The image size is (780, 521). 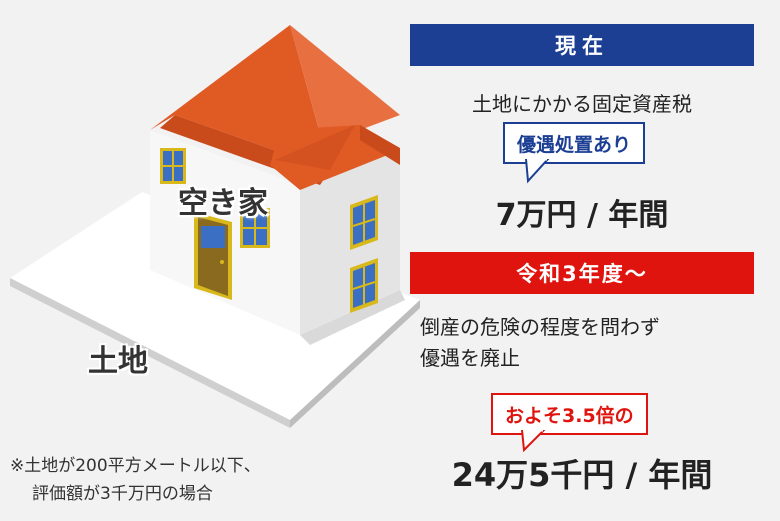 What do you see at coordinates (582, 45) in the screenshot?
I see `current-header: 現在` at bounding box center [582, 45].